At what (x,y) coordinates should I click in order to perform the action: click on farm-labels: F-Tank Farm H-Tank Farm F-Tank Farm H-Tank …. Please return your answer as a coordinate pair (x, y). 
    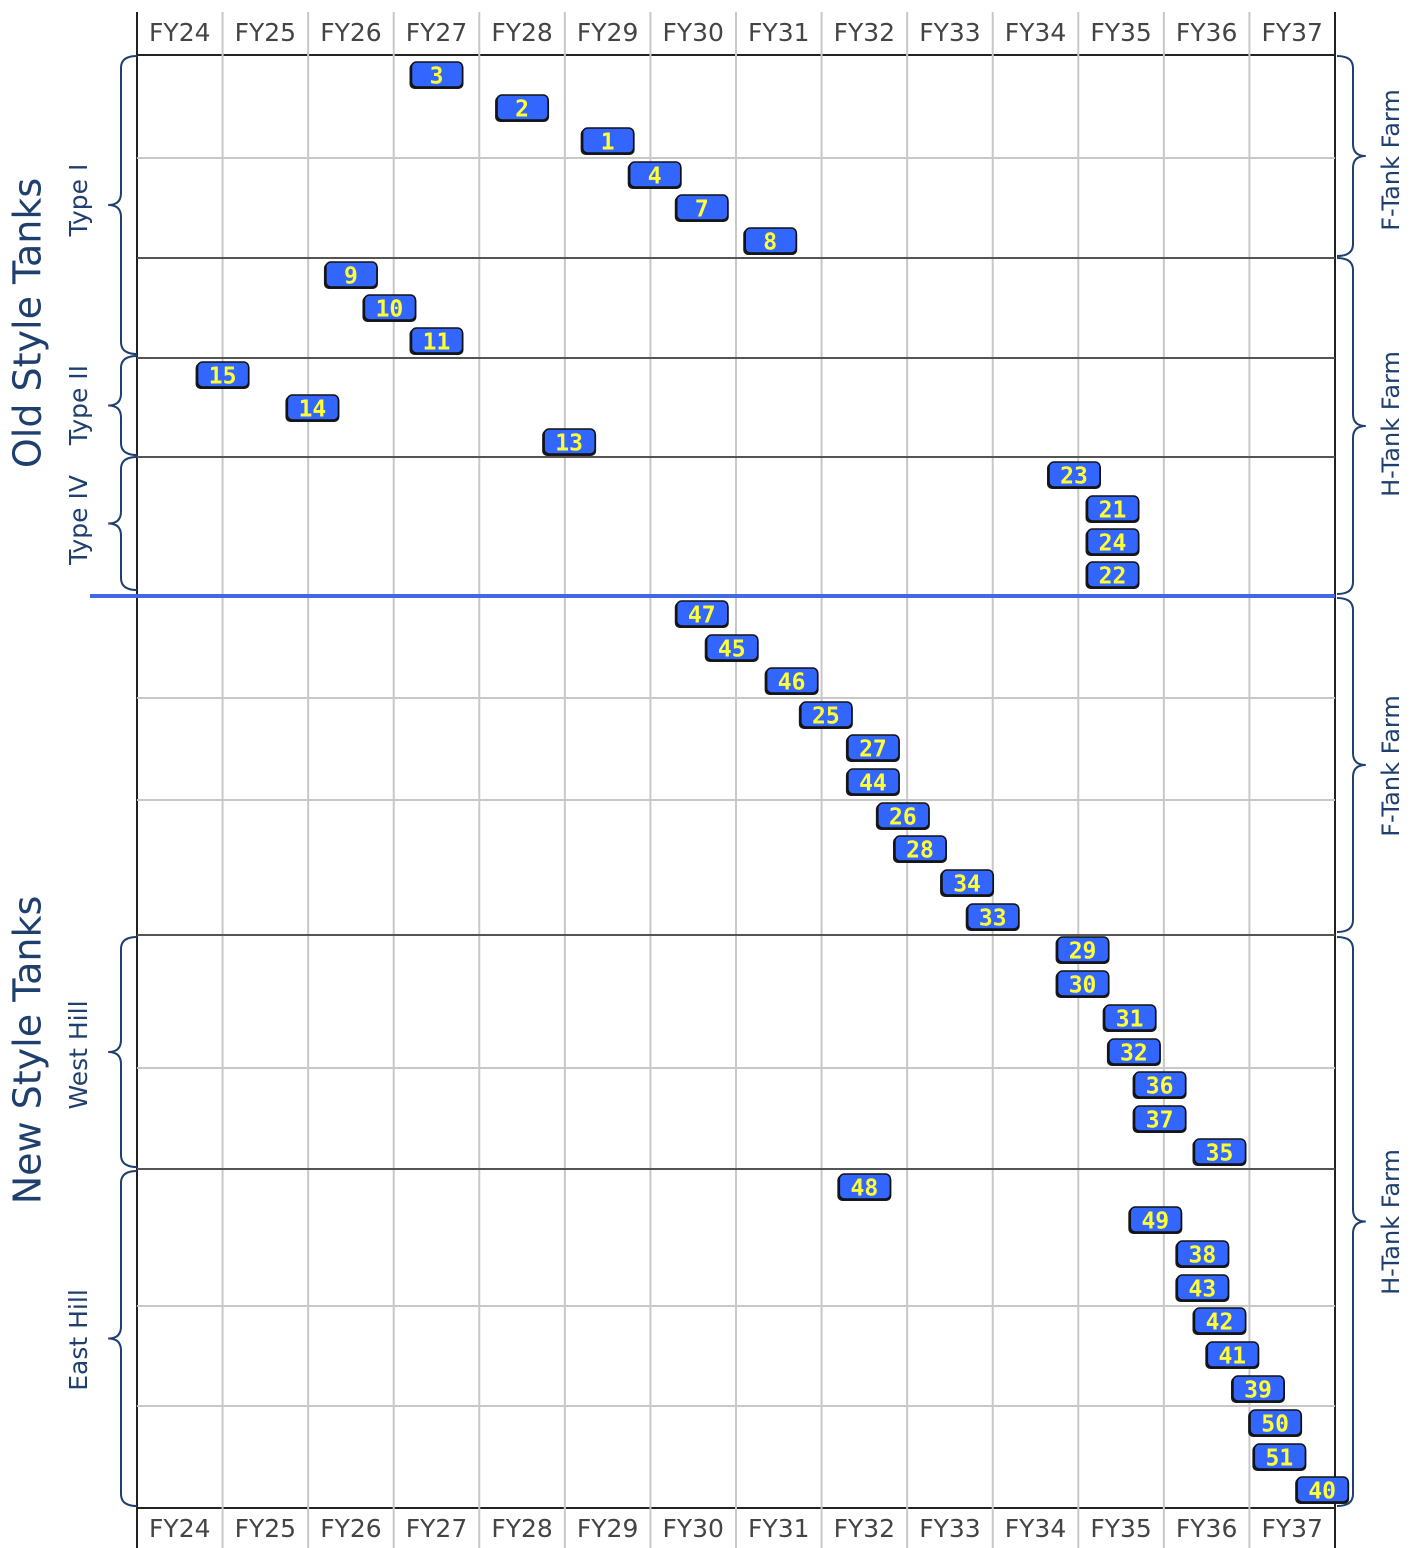
    Looking at the image, I should click on (1370, 781).